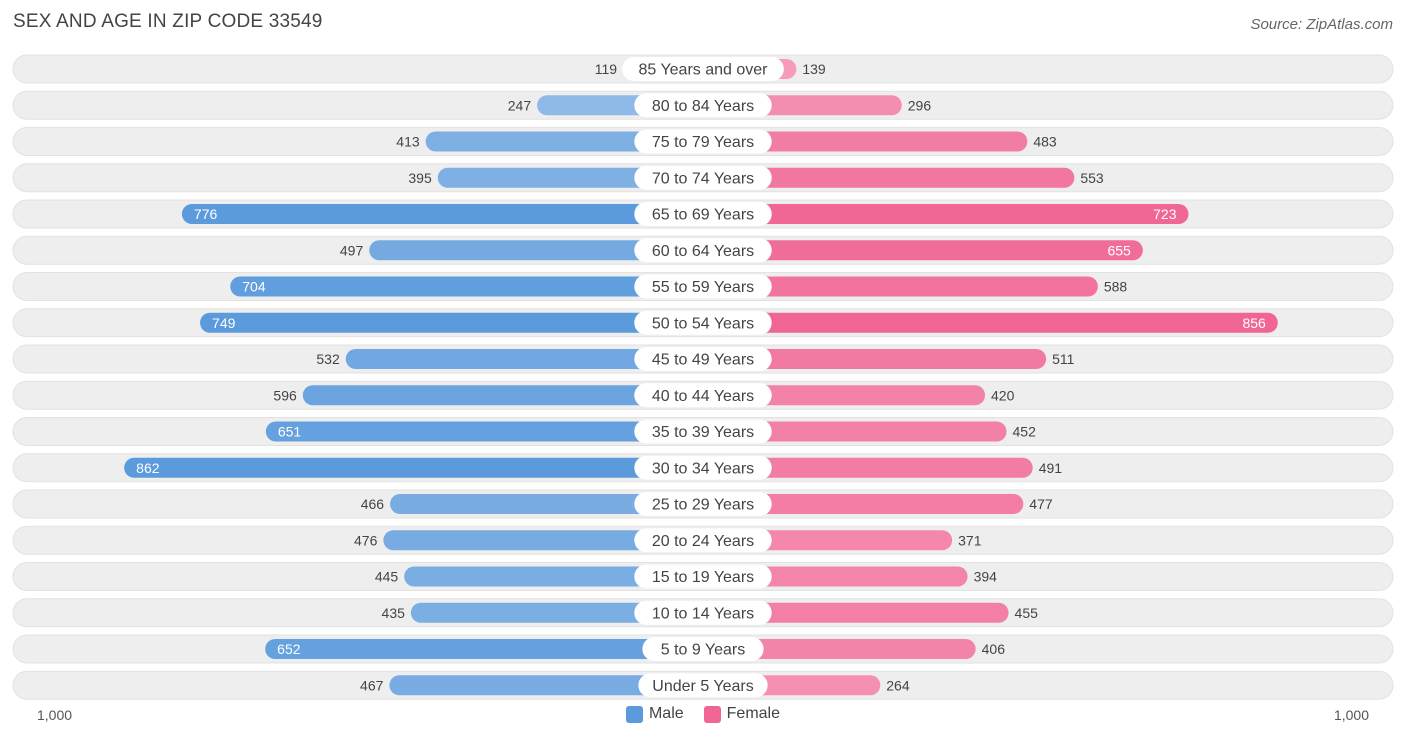 Image resolution: width=1406 pixels, height=740 pixels. What do you see at coordinates (986, 577) in the screenshot?
I see `value-label-female: 394` at bounding box center [986, 577].